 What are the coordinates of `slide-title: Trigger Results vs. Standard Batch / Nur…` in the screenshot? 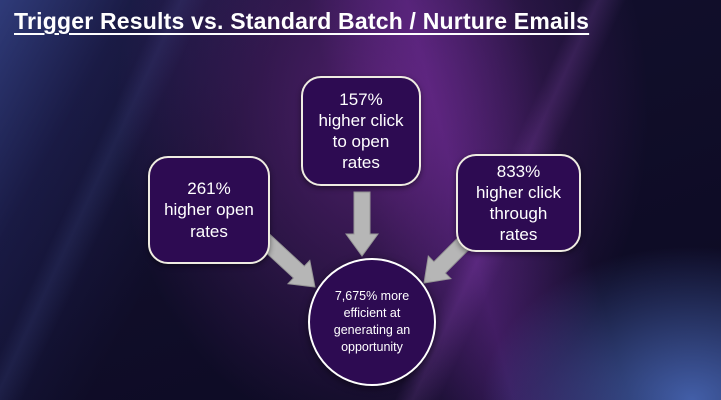 It's located at (302, 21).